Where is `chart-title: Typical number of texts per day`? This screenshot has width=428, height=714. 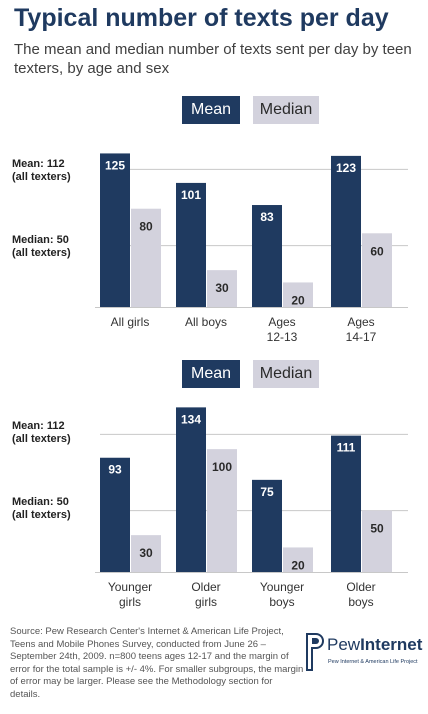
chart-title: Typical number of texts per day is located at coordinates (201, 18).